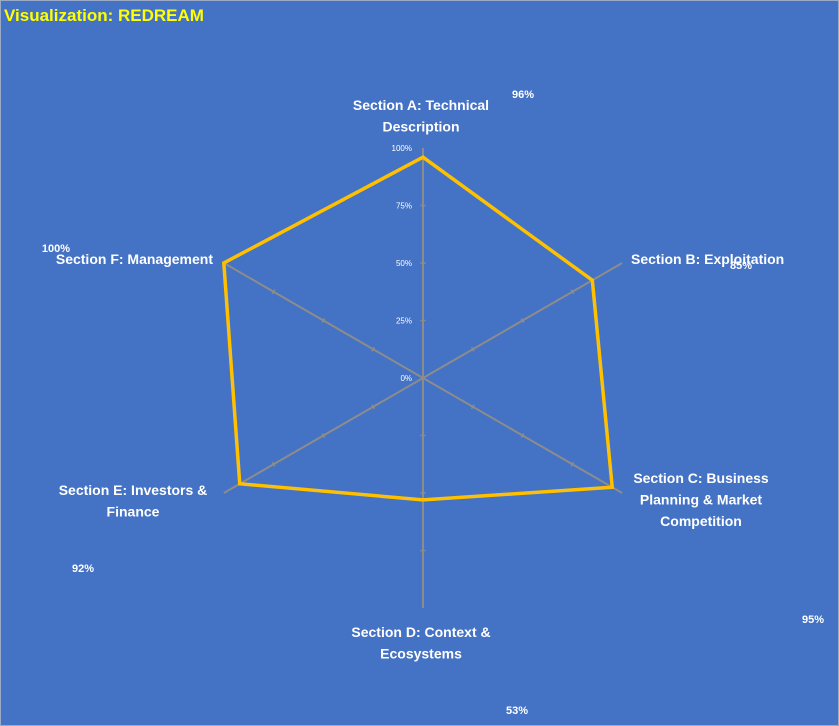  Describe the element at coordinates (406, 378) in the screenshot. I see `tick-label: 0%` at that location.